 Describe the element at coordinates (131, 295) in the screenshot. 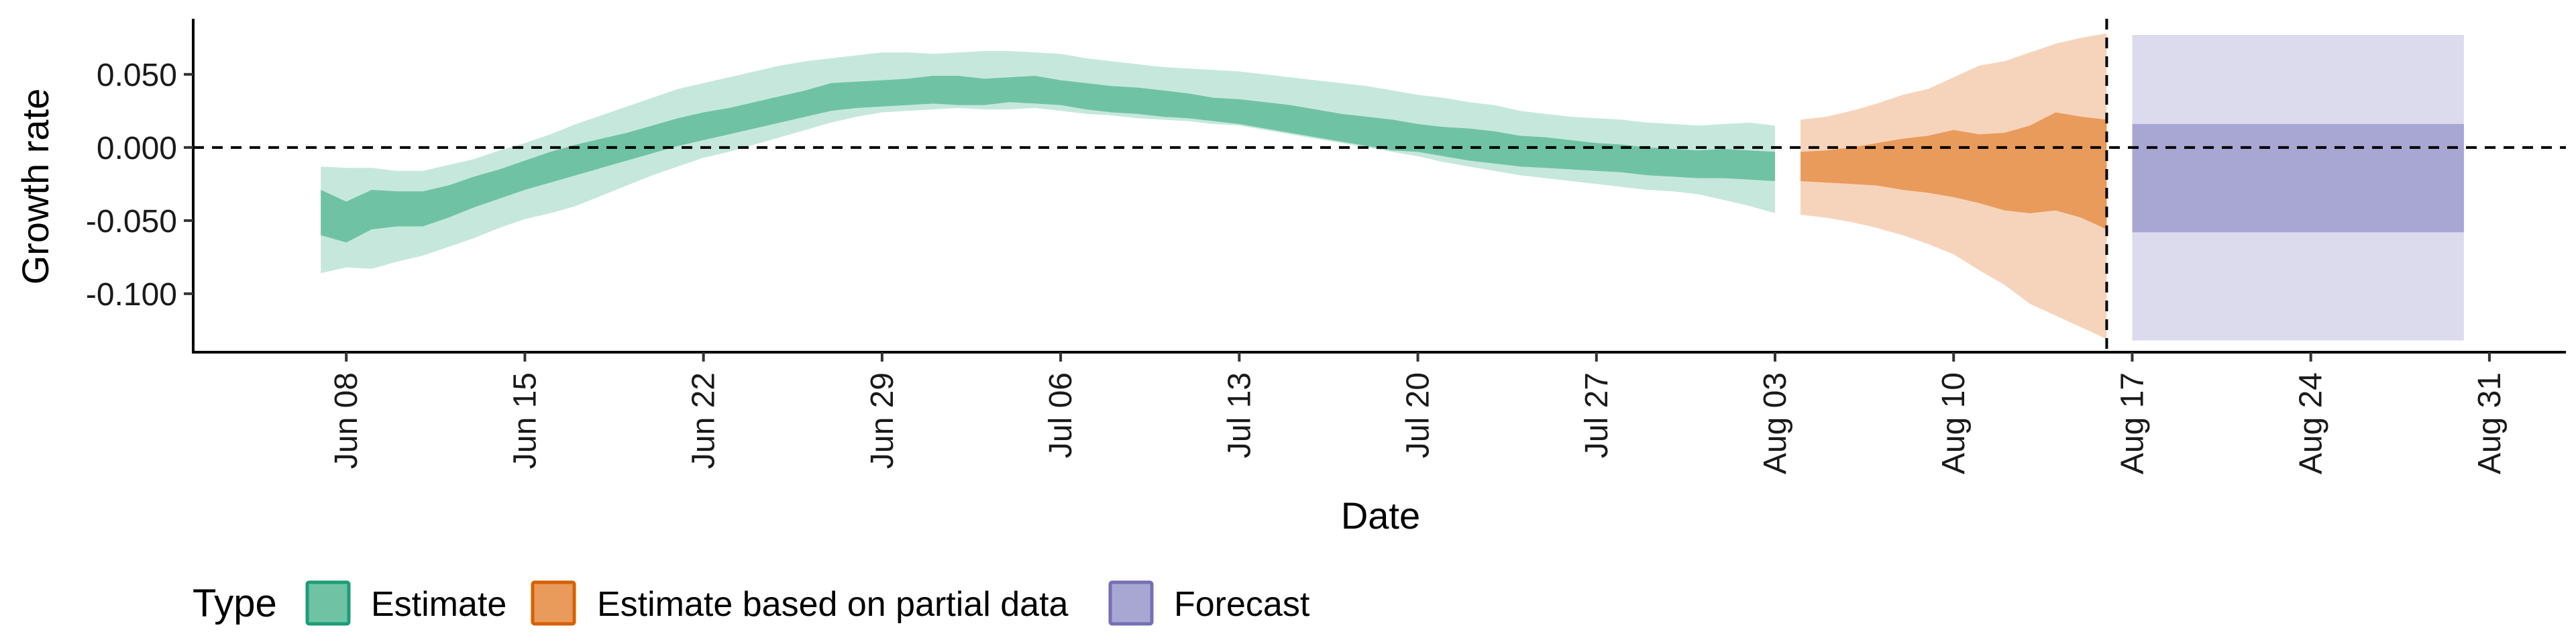

I see `y-tick-label: -0.100` at that location.